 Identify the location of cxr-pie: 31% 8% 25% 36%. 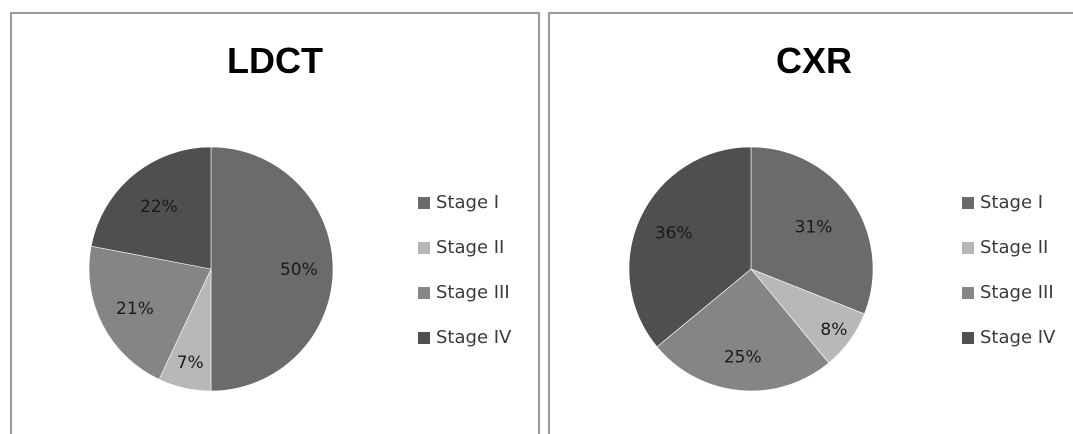
(751, 269).